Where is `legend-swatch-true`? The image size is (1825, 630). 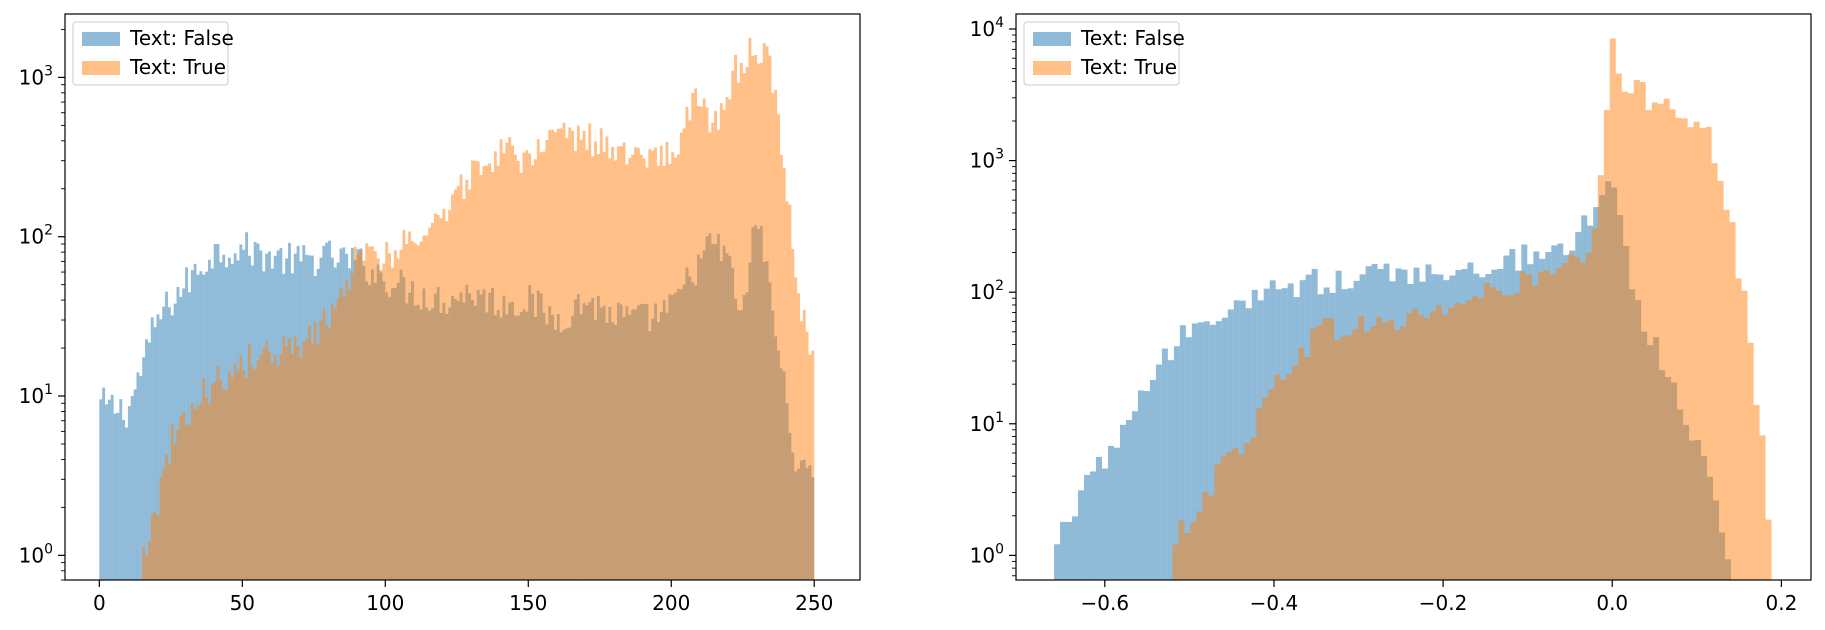
legend-swatch-true is located at coordinates (101, 68).